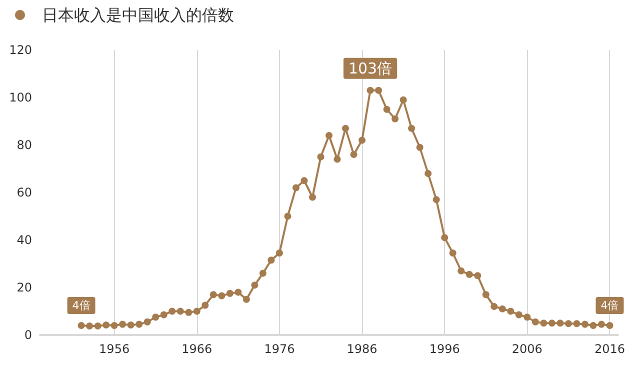 The image size is (632, 365). Describe the element at coordinates (444, 349) in the screenshot. I see `x-tick-label: 1996` at that location.